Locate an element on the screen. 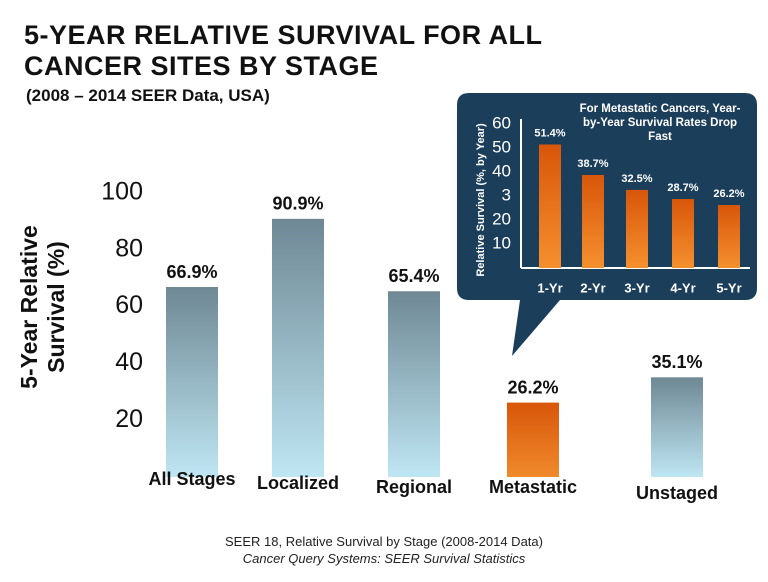 The image size is (768, 582). y-tick-label: 80 is located at coordinates (129, 248).